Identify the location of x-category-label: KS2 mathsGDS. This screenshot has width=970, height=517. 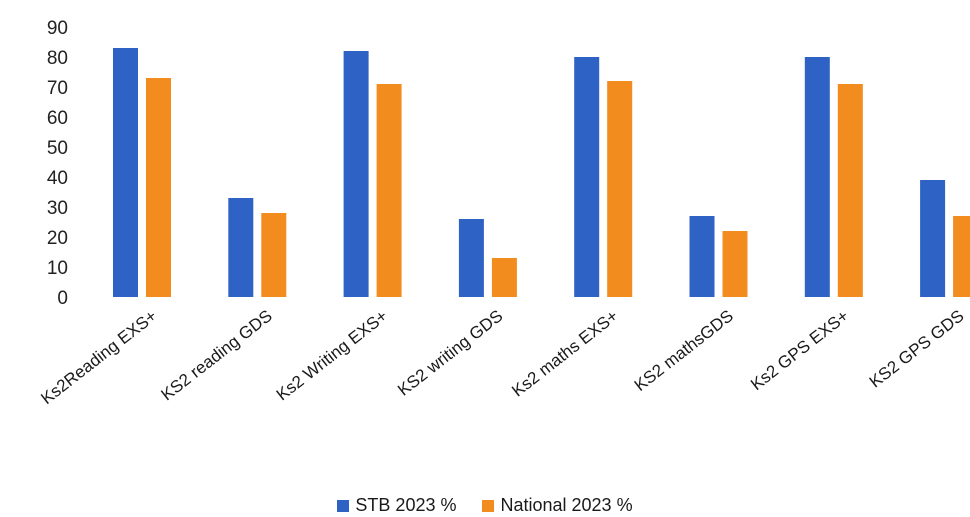
(684, 350).